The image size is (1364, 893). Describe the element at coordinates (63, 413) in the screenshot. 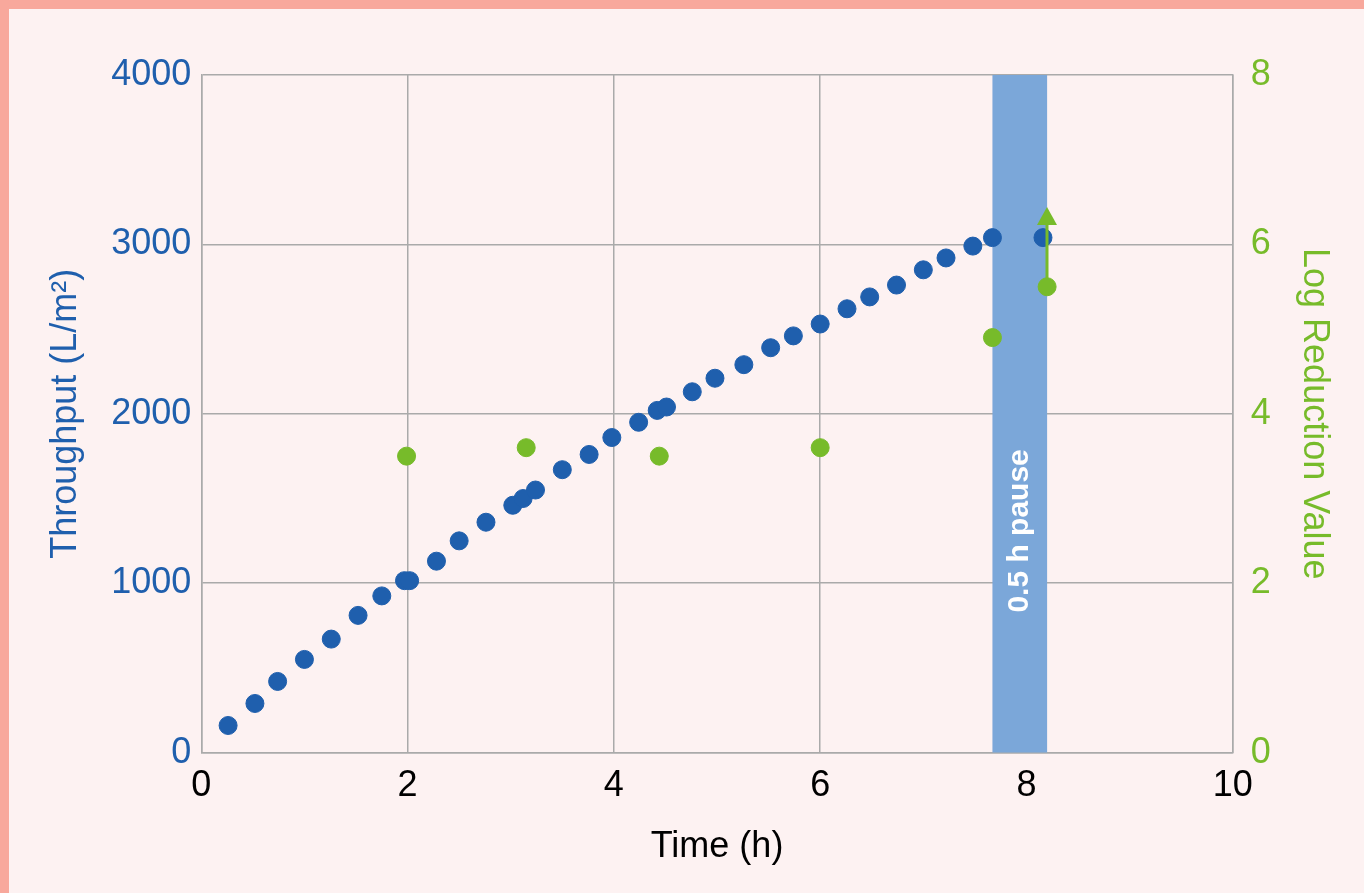

I see `y-axis-title: Throughput (L/m²)` at that location.